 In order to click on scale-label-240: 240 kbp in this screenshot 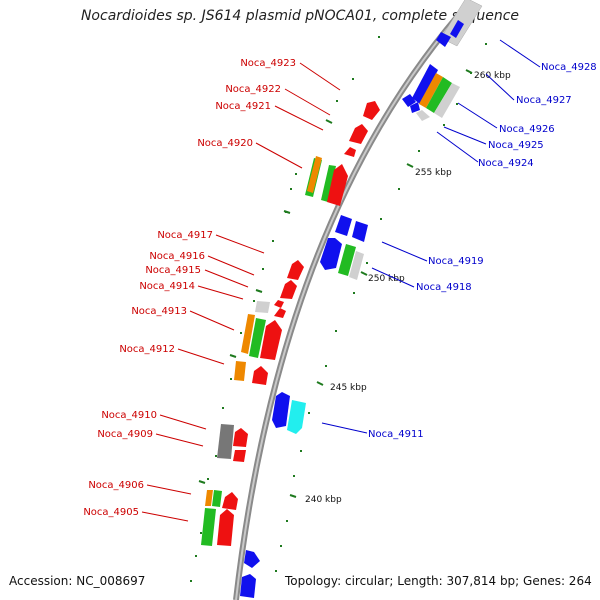, I will do `click(323, 500)`.